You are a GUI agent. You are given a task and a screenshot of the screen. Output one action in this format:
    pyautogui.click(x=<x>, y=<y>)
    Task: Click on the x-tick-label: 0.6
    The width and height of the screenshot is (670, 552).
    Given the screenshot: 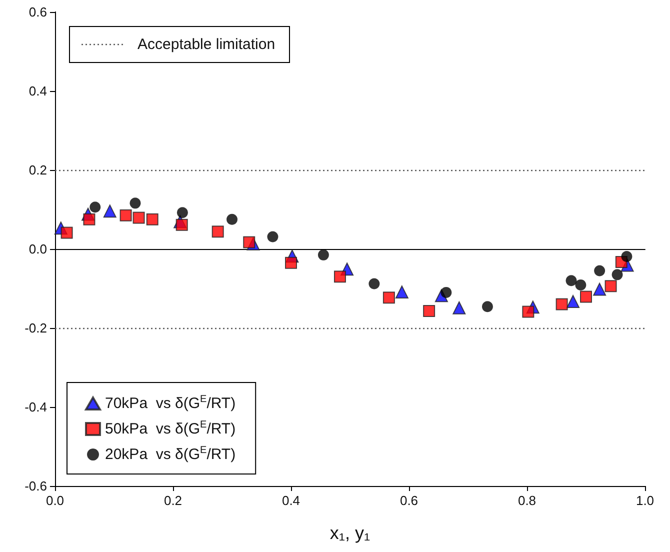 What is the action you would take?
    pyautogui.click(x=409, y=500)
    